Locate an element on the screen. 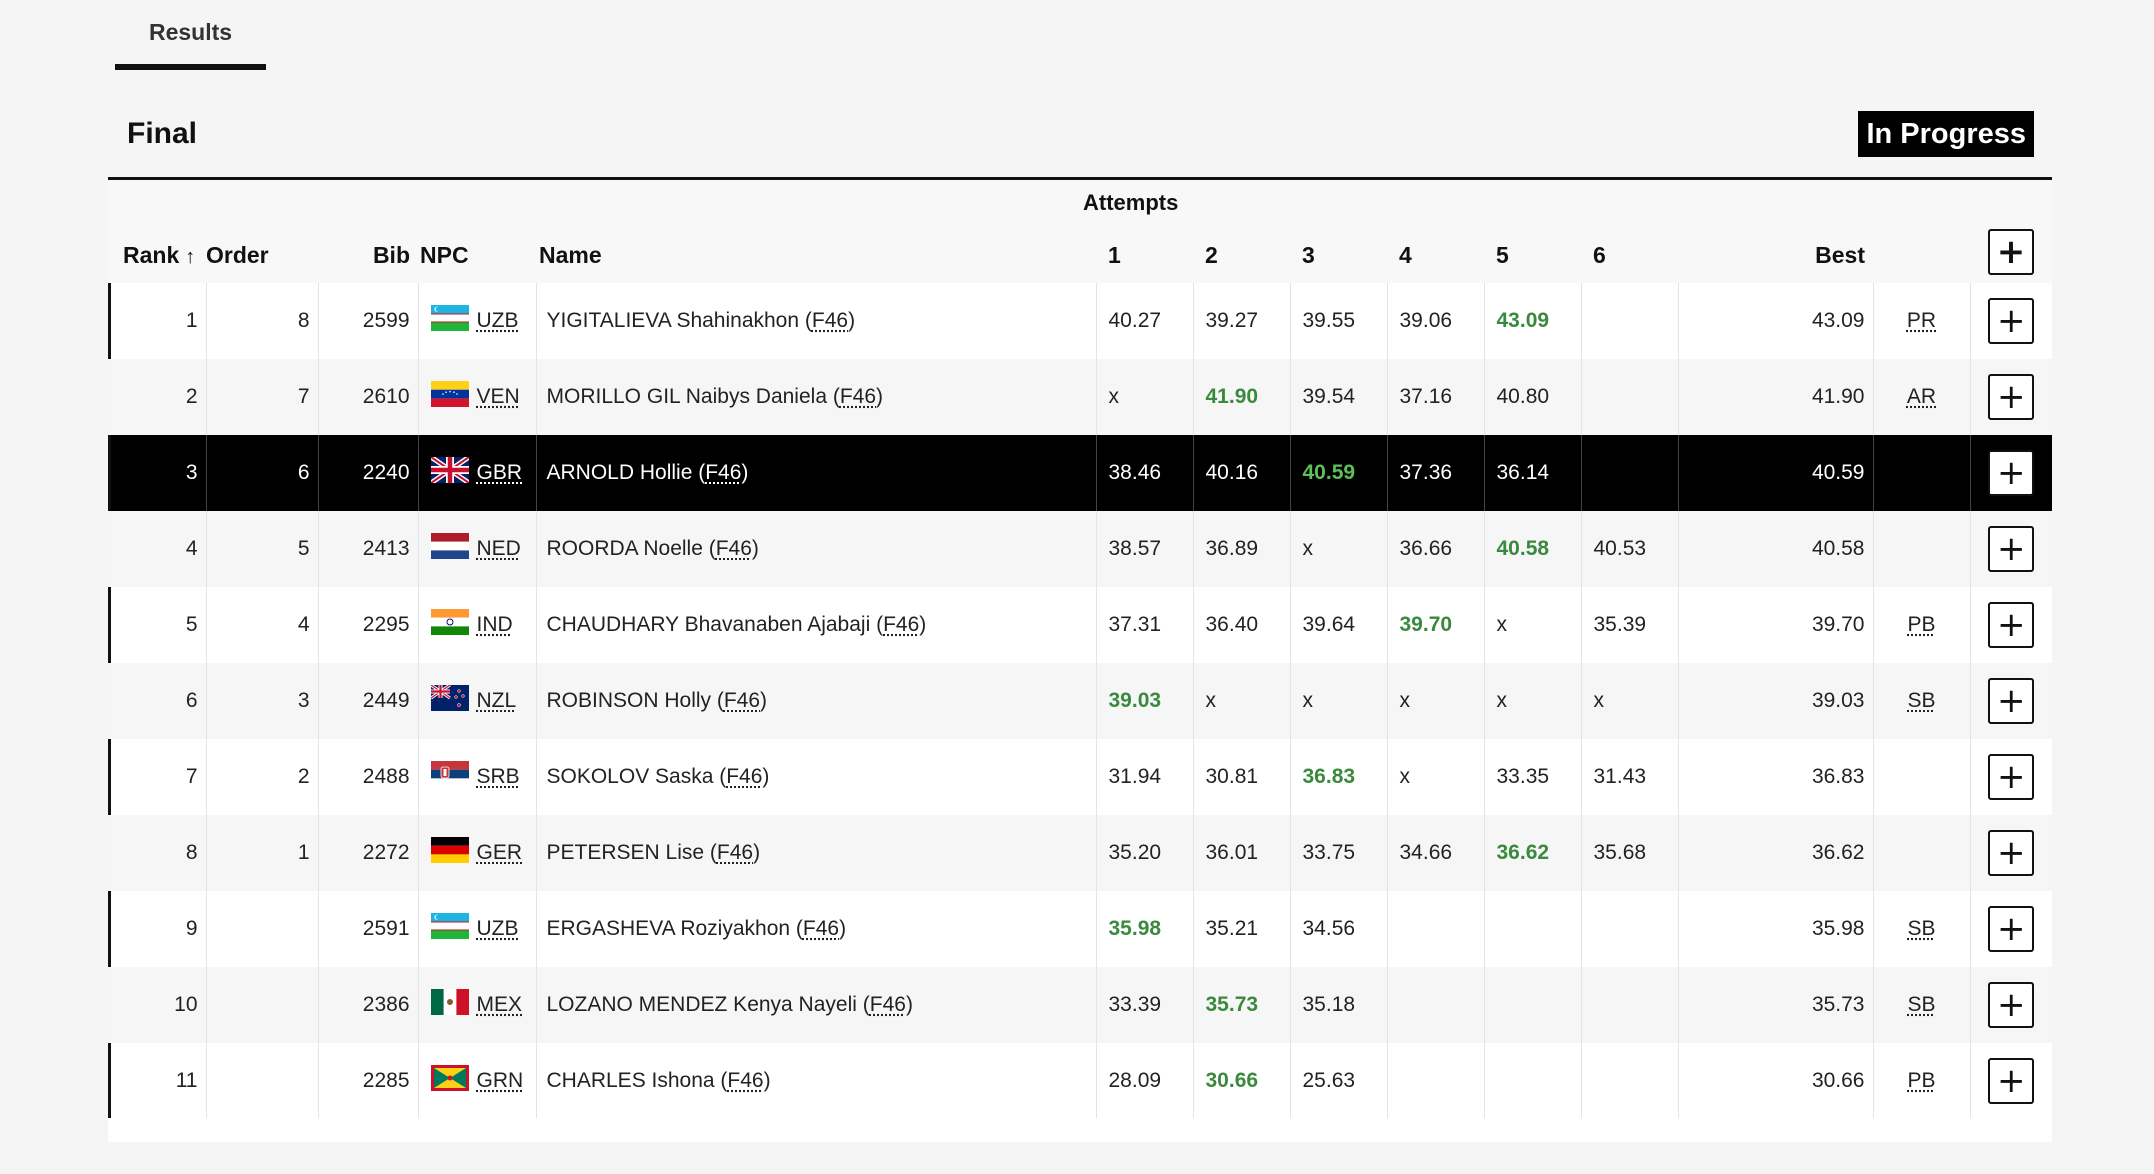 The width and height of the screenshot is (2154, 1174). athlete-name-cell: ARNOLD Hollie (F46) is located at coordinates (816, 473).